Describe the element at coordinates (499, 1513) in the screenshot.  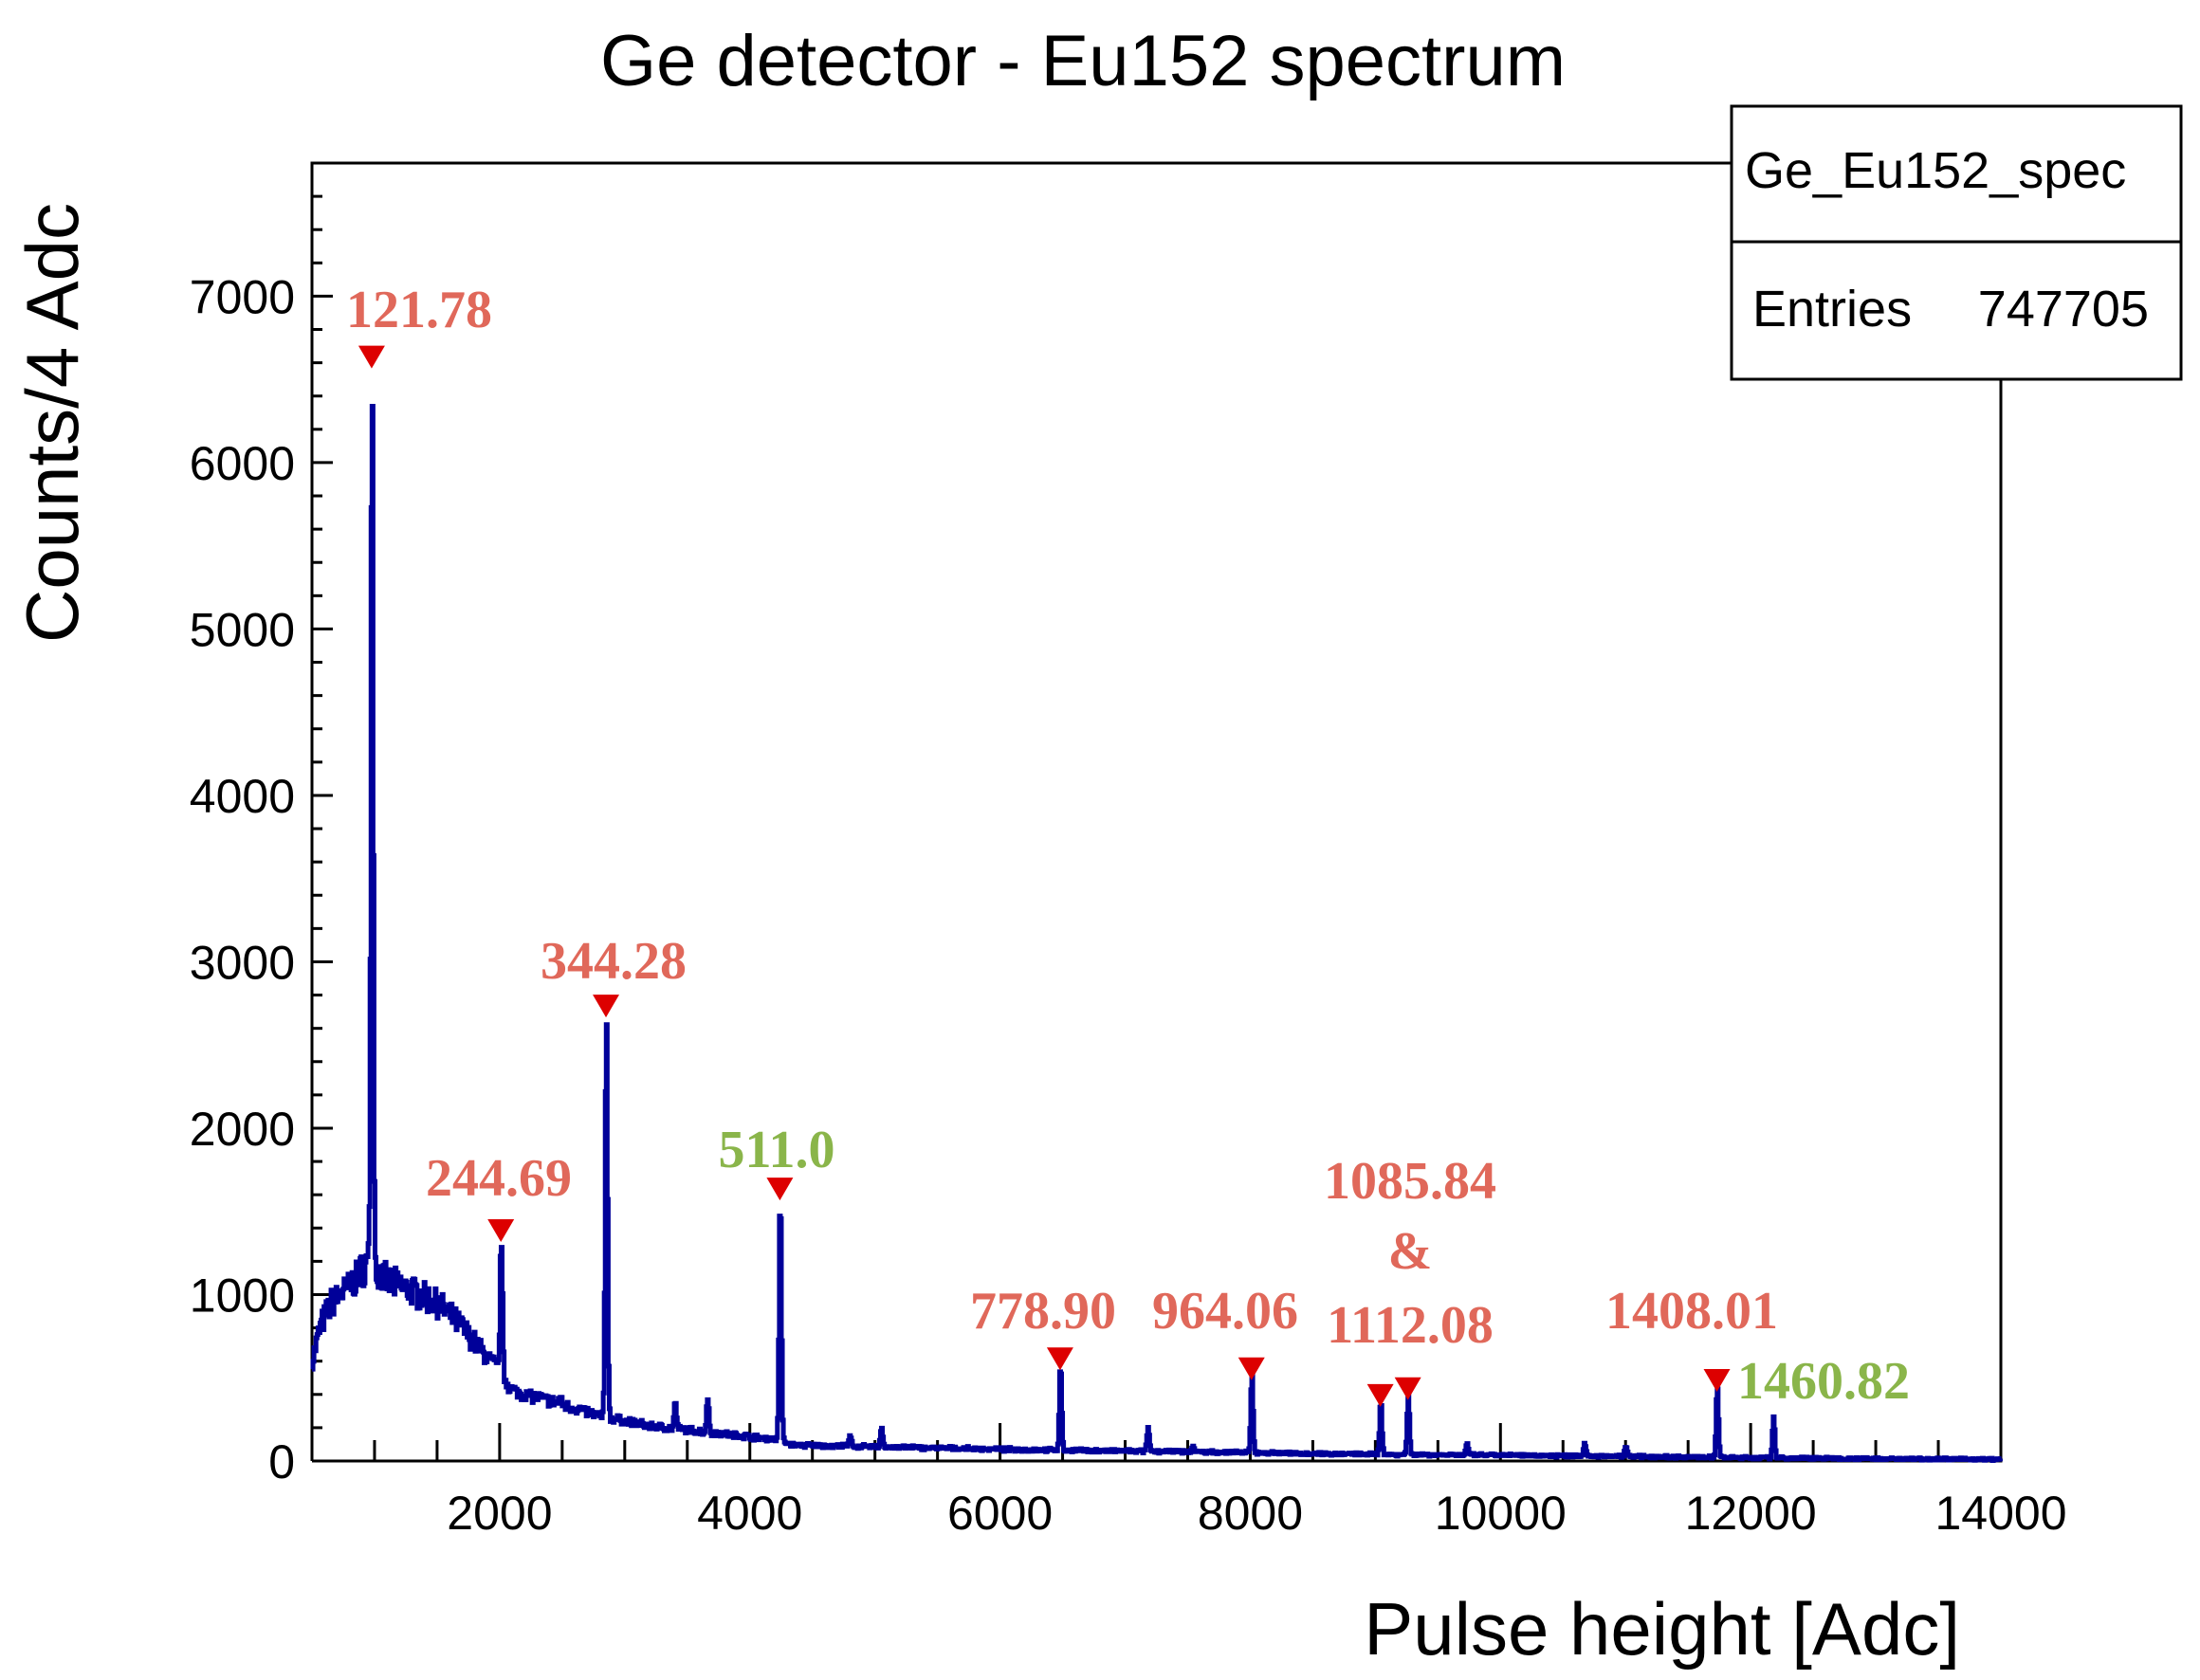
I see `x-tick-label: 2000` at that location.